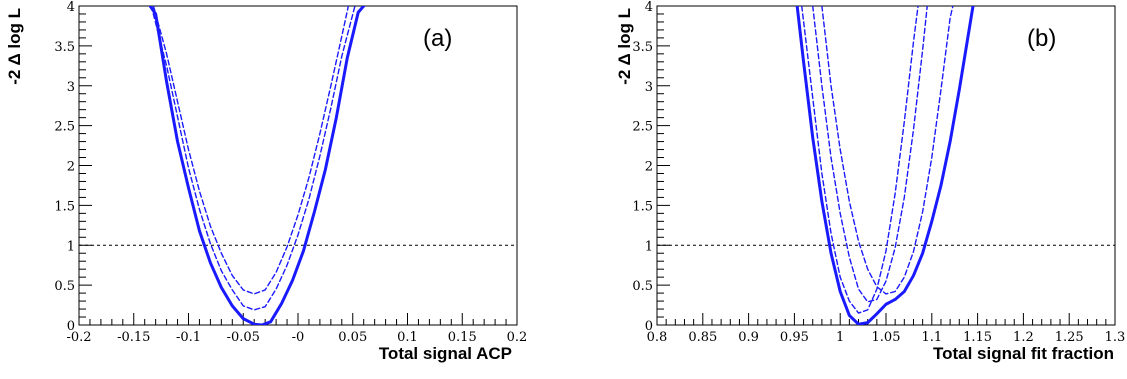 The image size is (1127, 379). What do you see at coordinates (445, 353) in the screenshot?
I see `chart-0-x-axis-title: Total signal ACP` at bounding box center [445, 353].